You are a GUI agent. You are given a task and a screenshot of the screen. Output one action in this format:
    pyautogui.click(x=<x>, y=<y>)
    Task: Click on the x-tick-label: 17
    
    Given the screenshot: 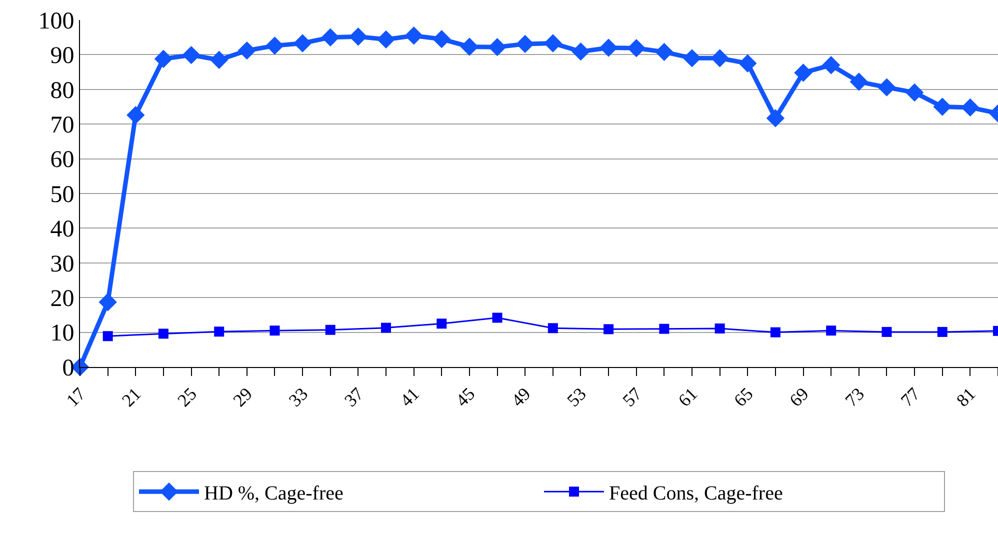 What is the action you would take?
    pyautogui.click(x=76, y=397)
    